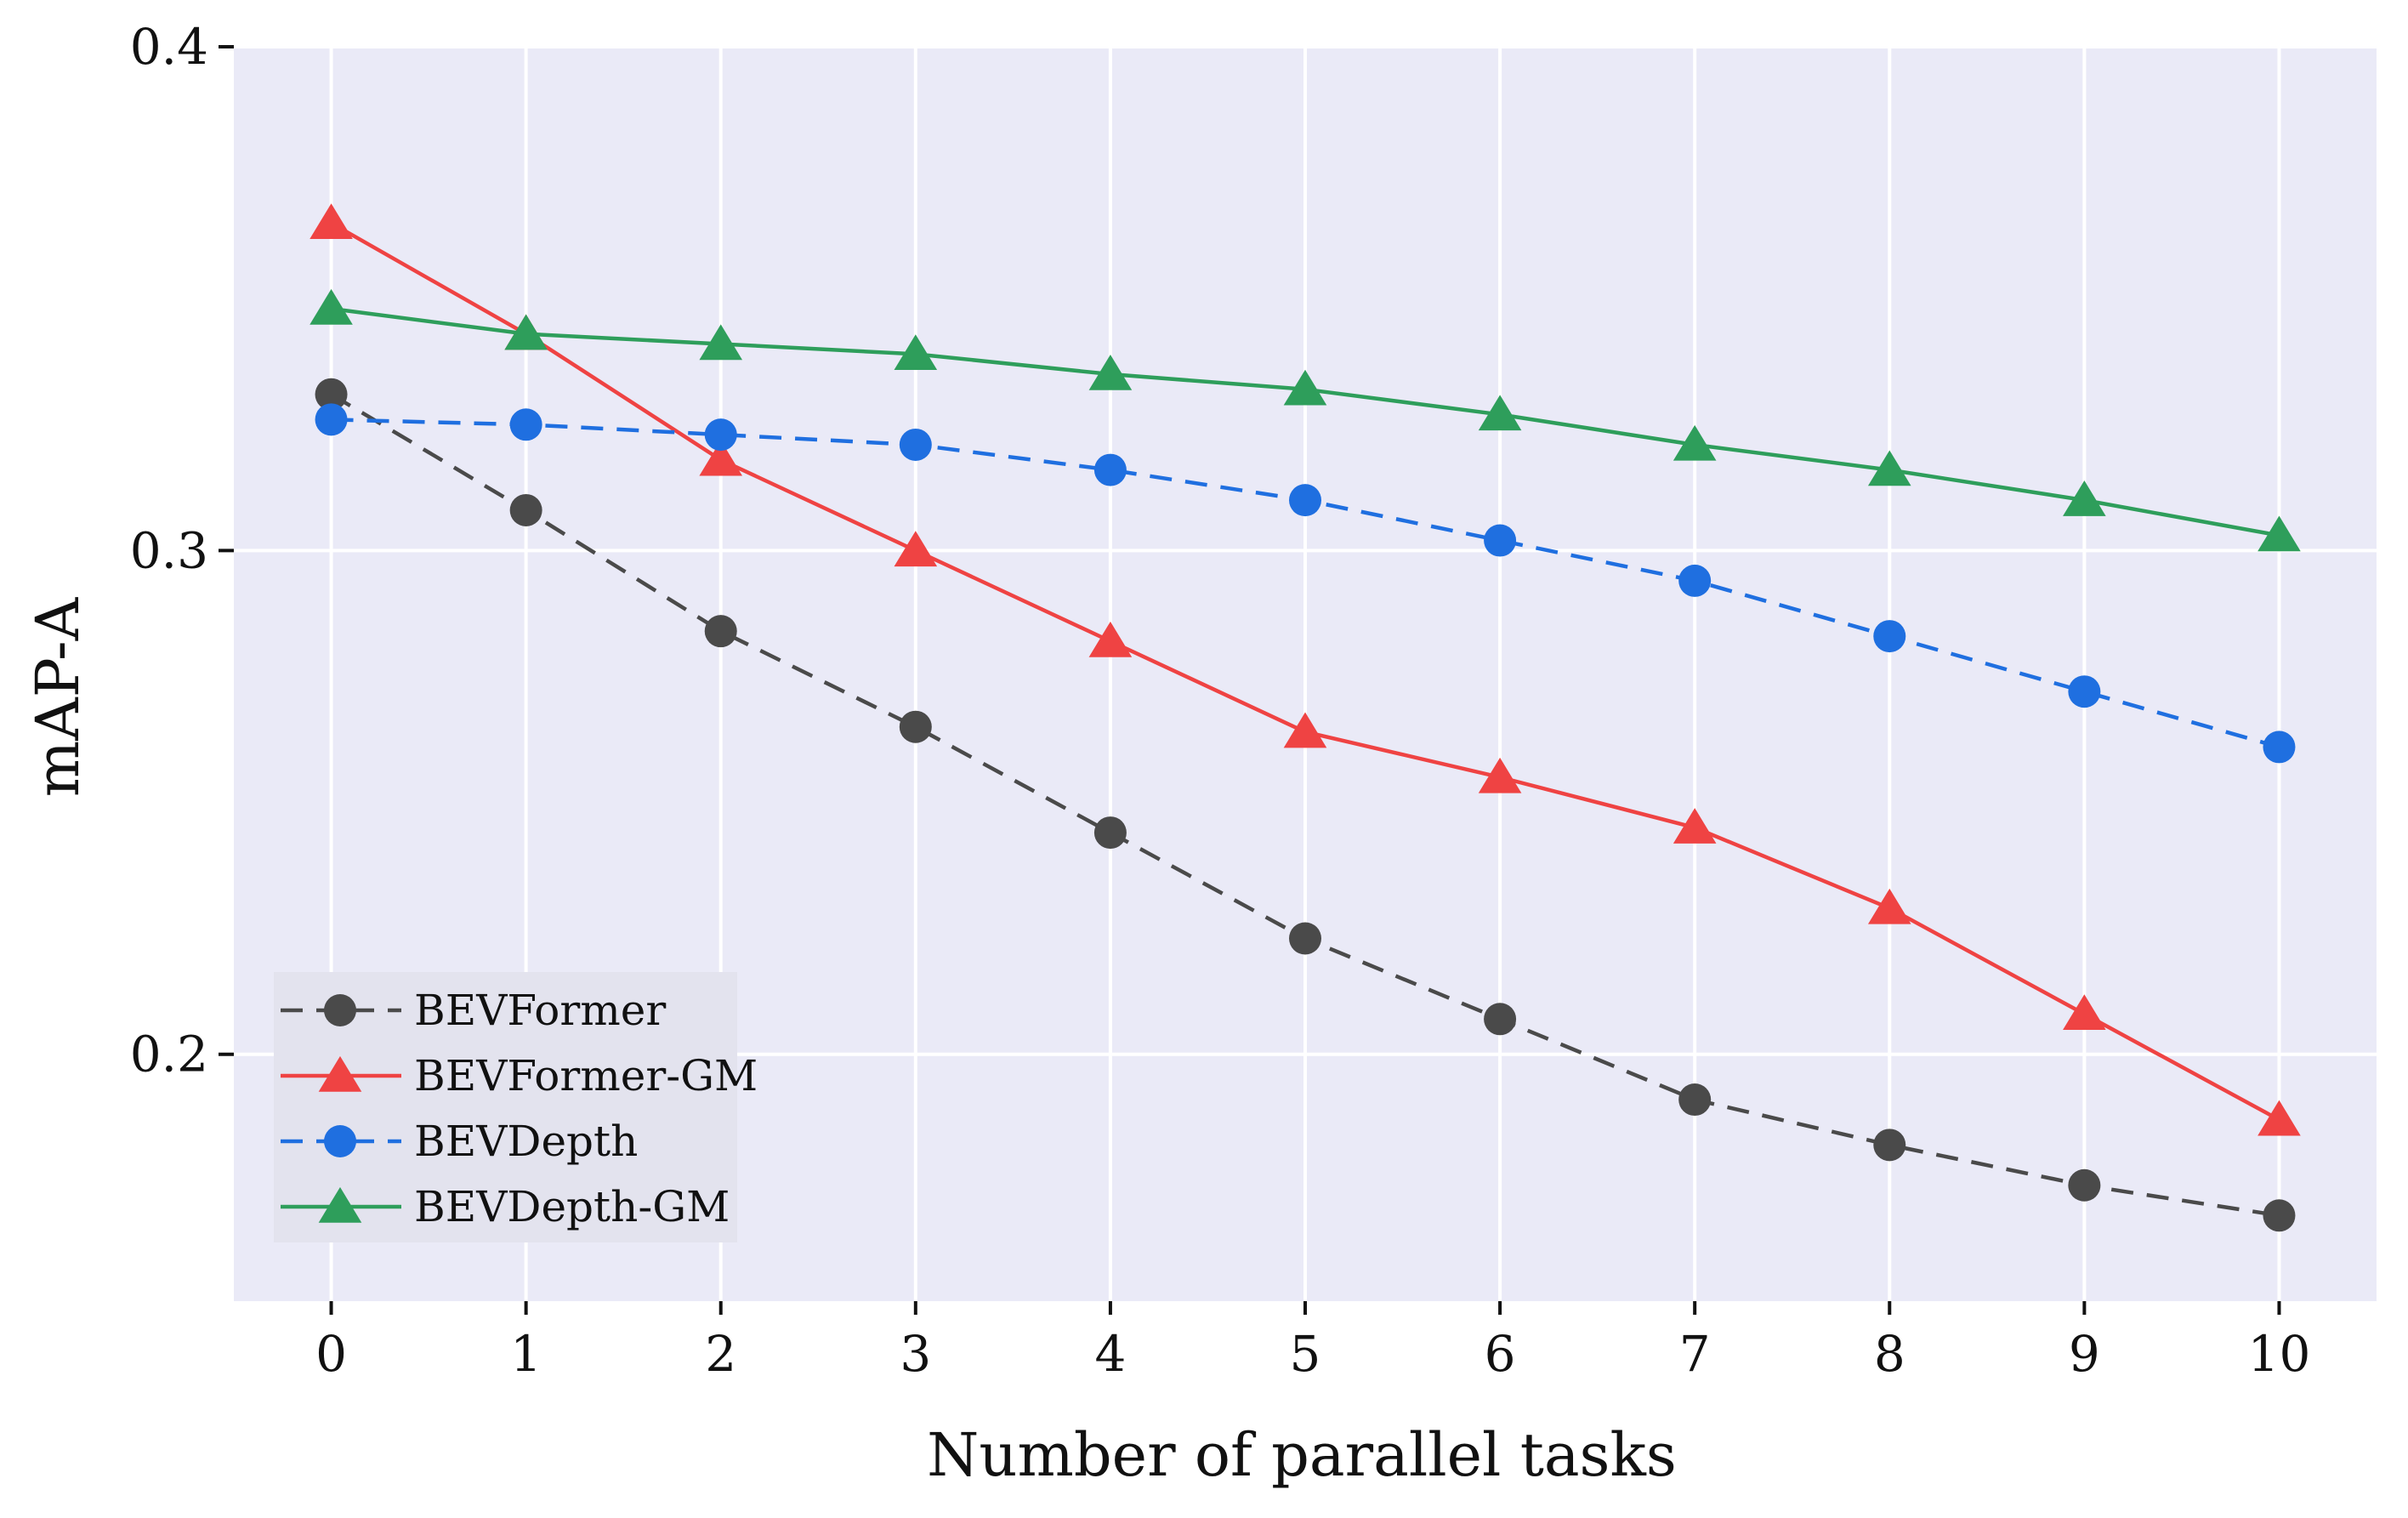 The width and height of the screenshot is (2408, 1518). What do you see at coordinates (526, 1354) in the screenshot?
I see `x-tick-label: 1` at bounding box center [526, 1354].